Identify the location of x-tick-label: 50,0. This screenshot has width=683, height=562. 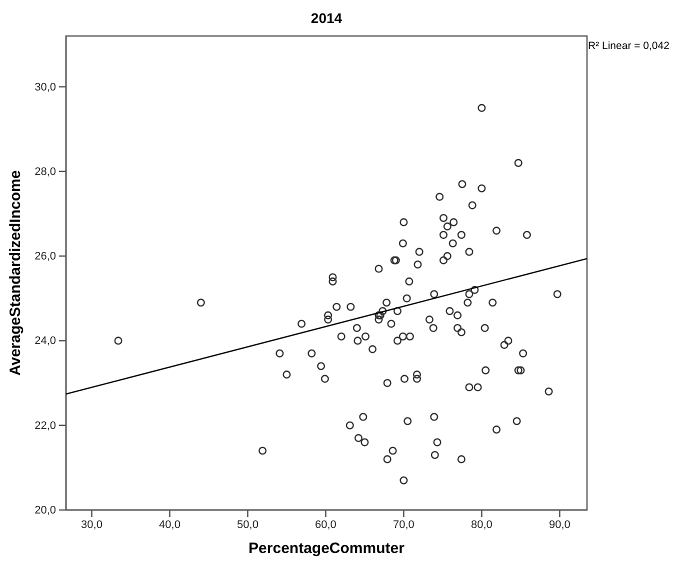
(247, 524).